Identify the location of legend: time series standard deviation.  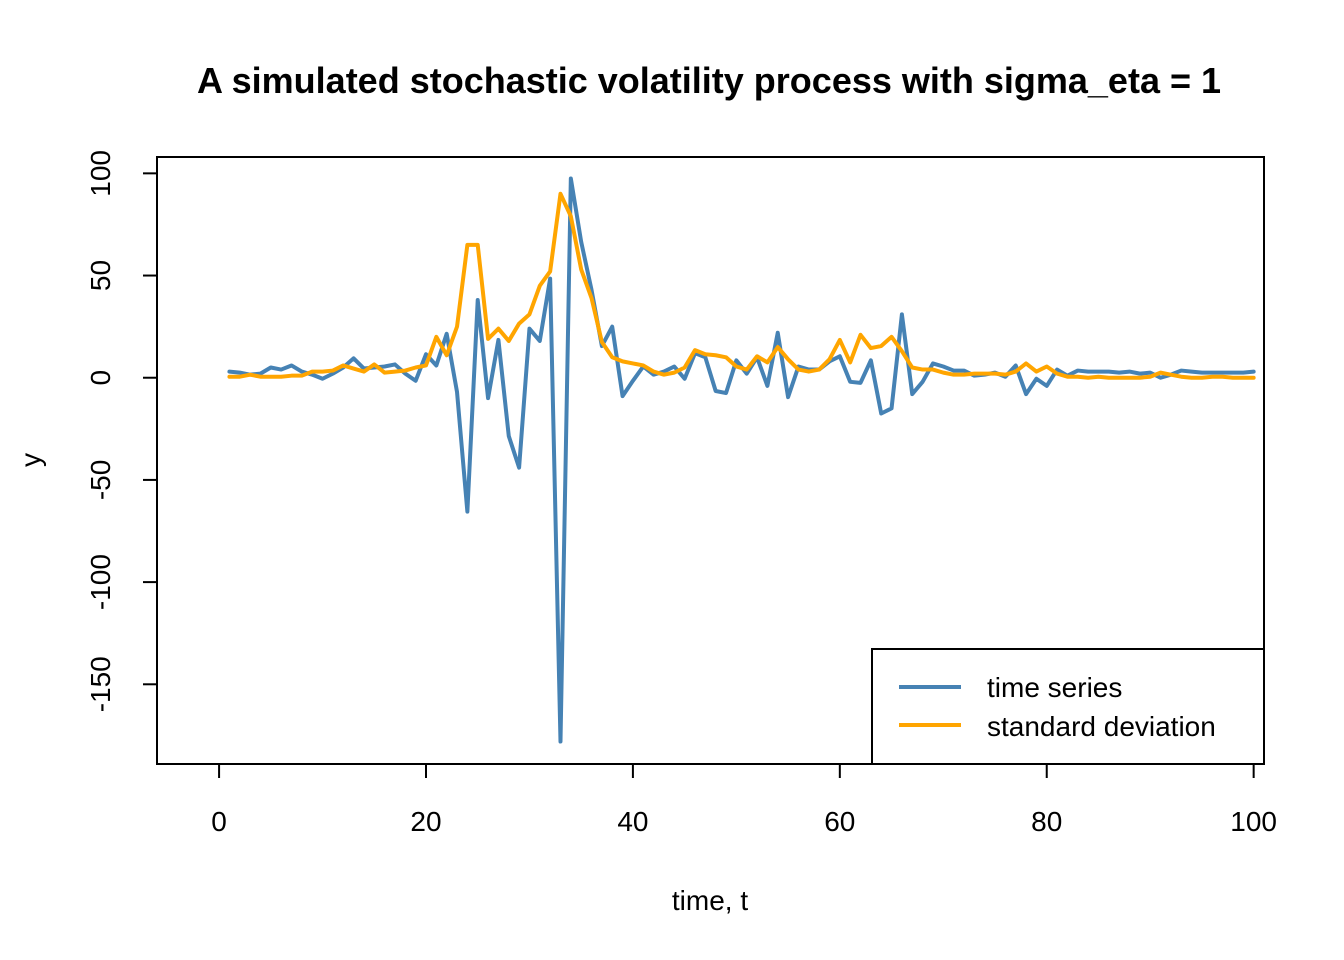
(1068, 706).